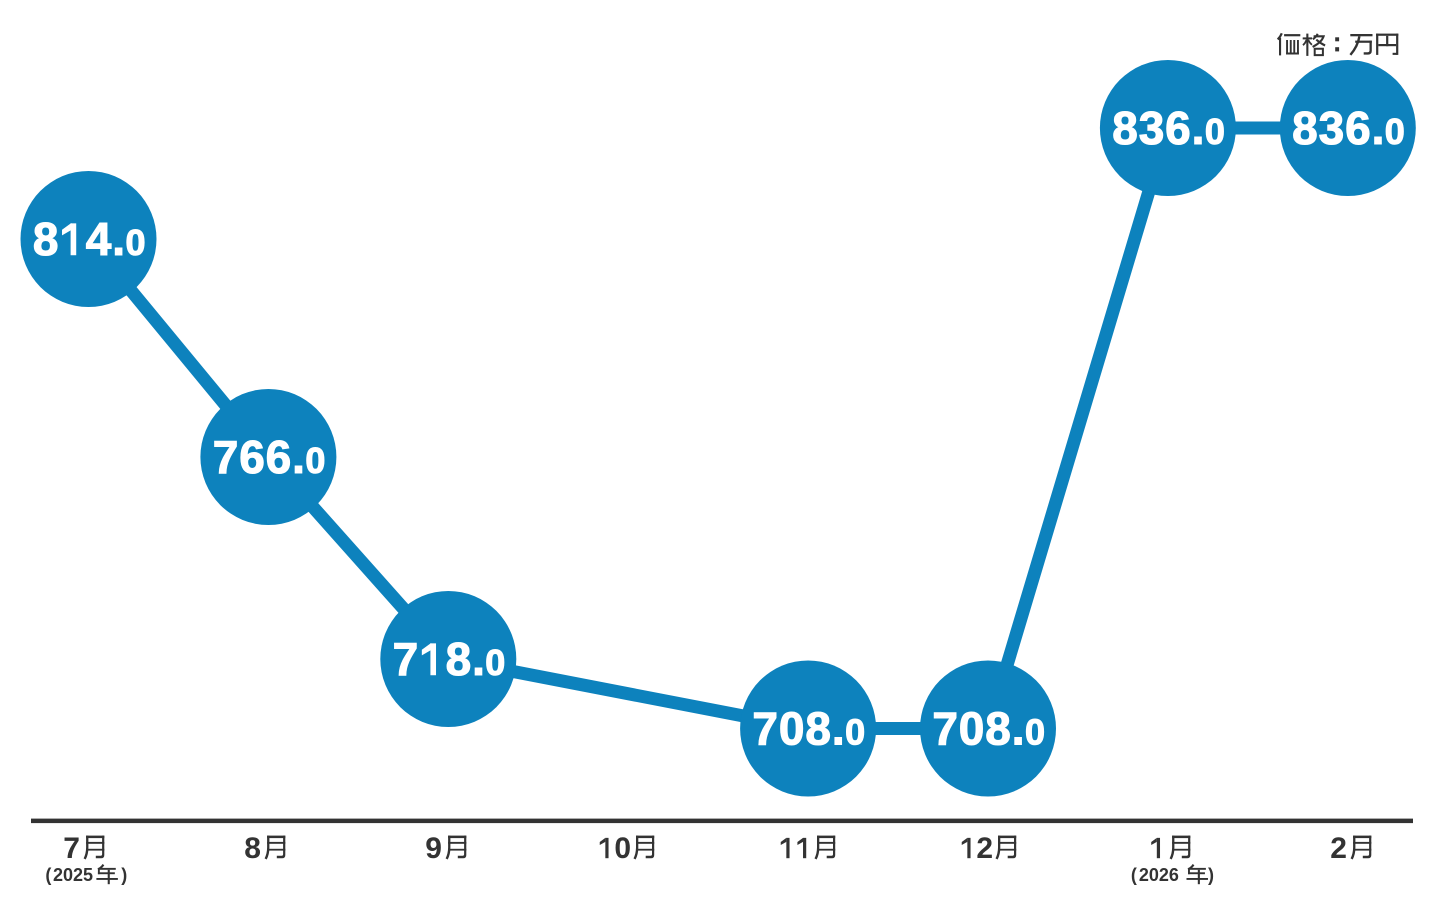 The image size is (1436, 914). What do you see at coordinates (1159, 875) in the screenshot?
I see `svg-text: 2026` at bounding box center [1159, 875].